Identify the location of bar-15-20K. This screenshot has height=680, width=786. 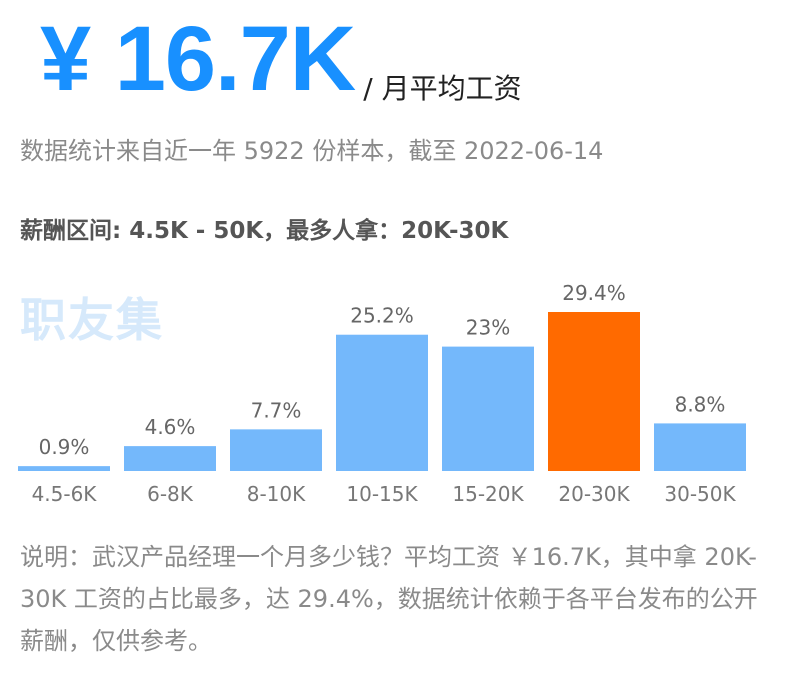
(488, 408).